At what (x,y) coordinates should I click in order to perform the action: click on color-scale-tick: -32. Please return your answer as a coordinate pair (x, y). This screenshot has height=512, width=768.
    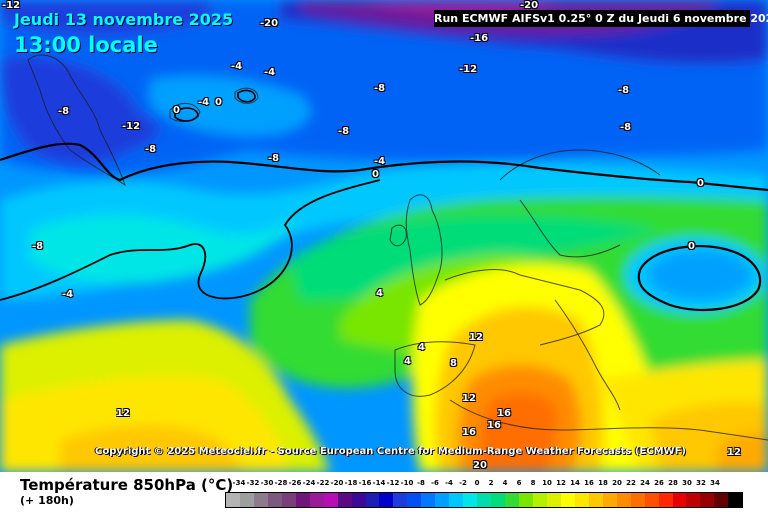
    Looking at the image, I should click on (253, 483).